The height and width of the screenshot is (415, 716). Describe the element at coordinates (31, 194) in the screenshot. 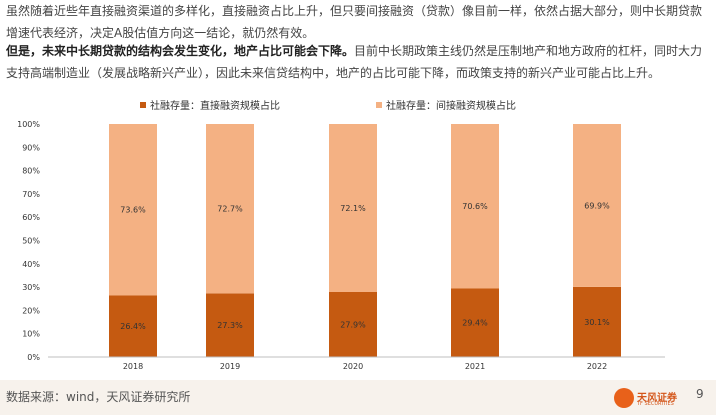

I see `y-tick-label: 70%` at that location.